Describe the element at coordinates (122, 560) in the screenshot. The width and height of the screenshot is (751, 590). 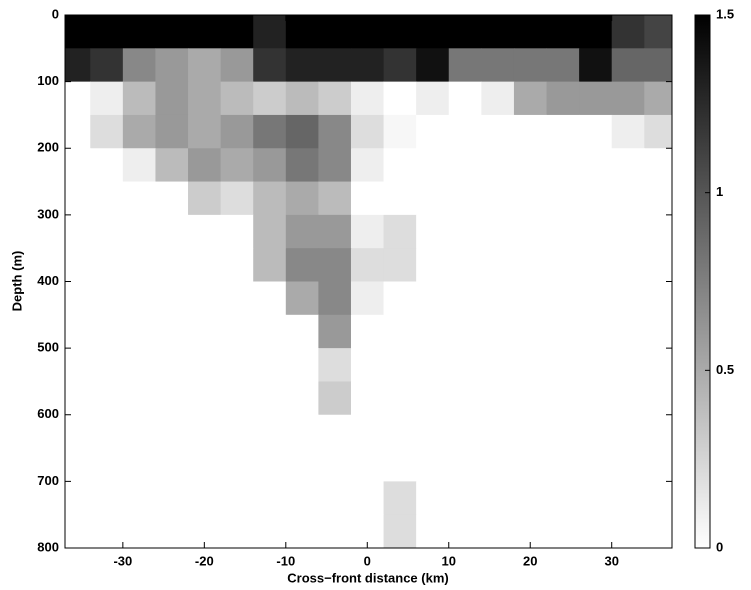
I see `x-tick-label: -30` at that location.